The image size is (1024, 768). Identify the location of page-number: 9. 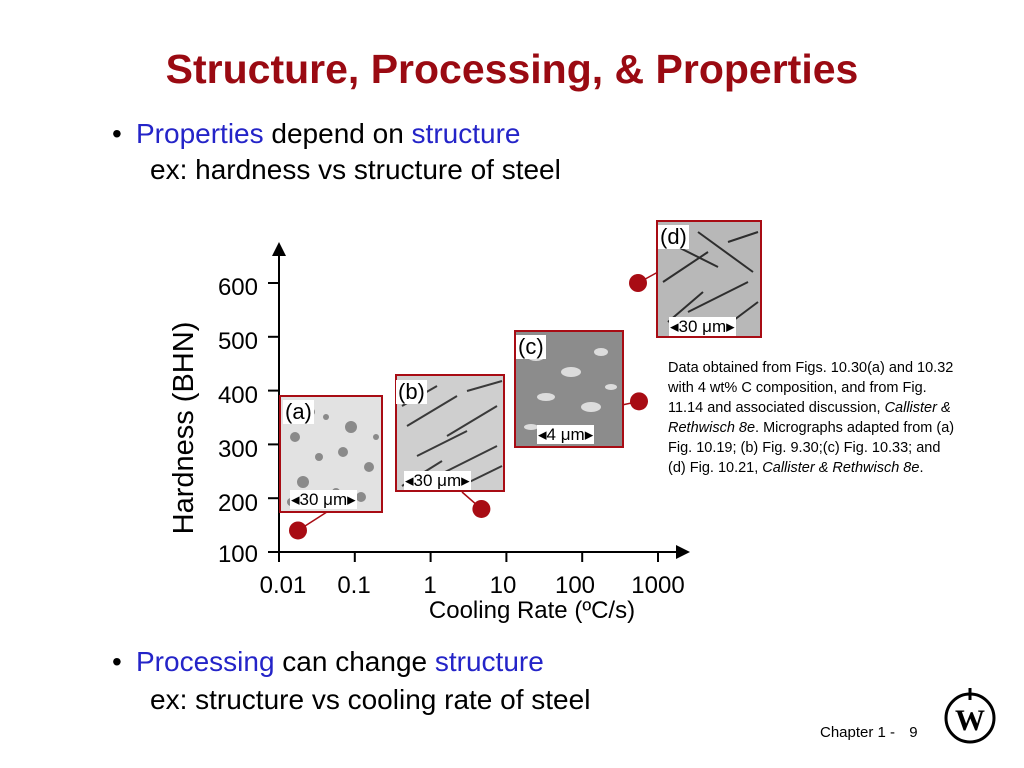
(913, 732).